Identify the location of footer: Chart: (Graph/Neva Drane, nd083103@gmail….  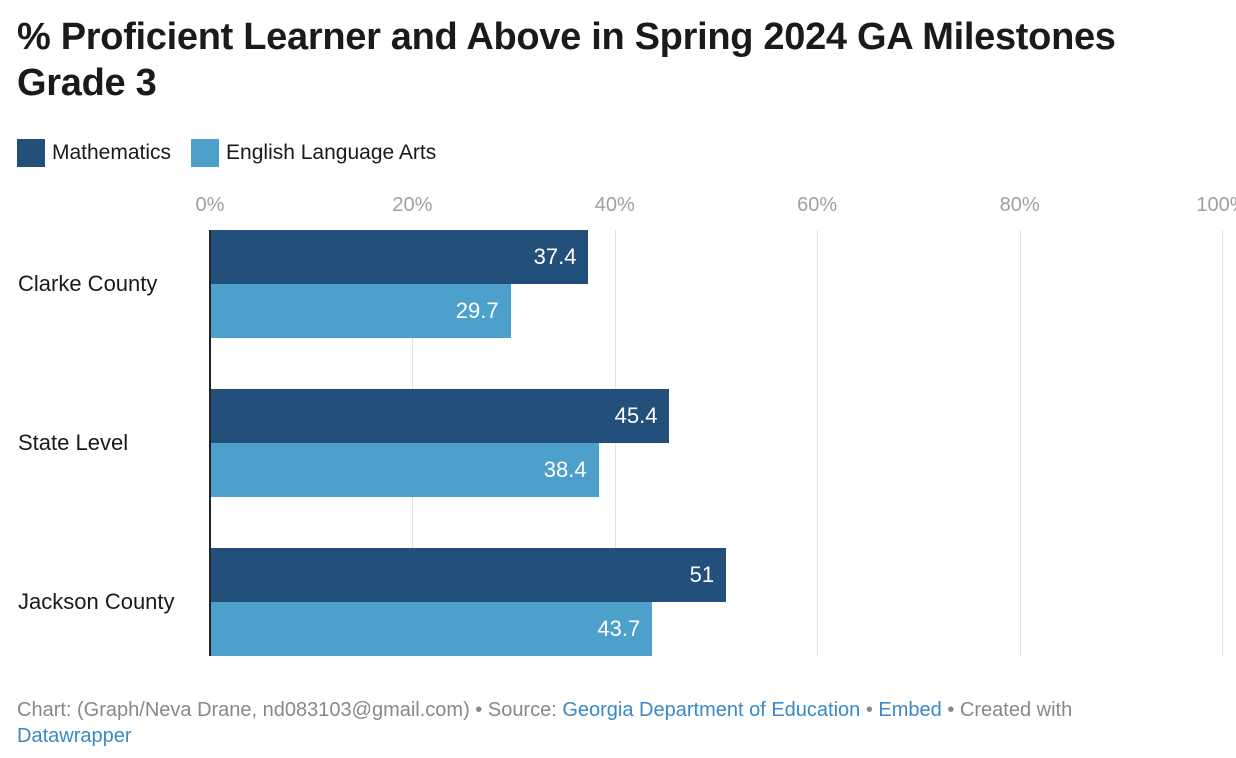
(617, 723).